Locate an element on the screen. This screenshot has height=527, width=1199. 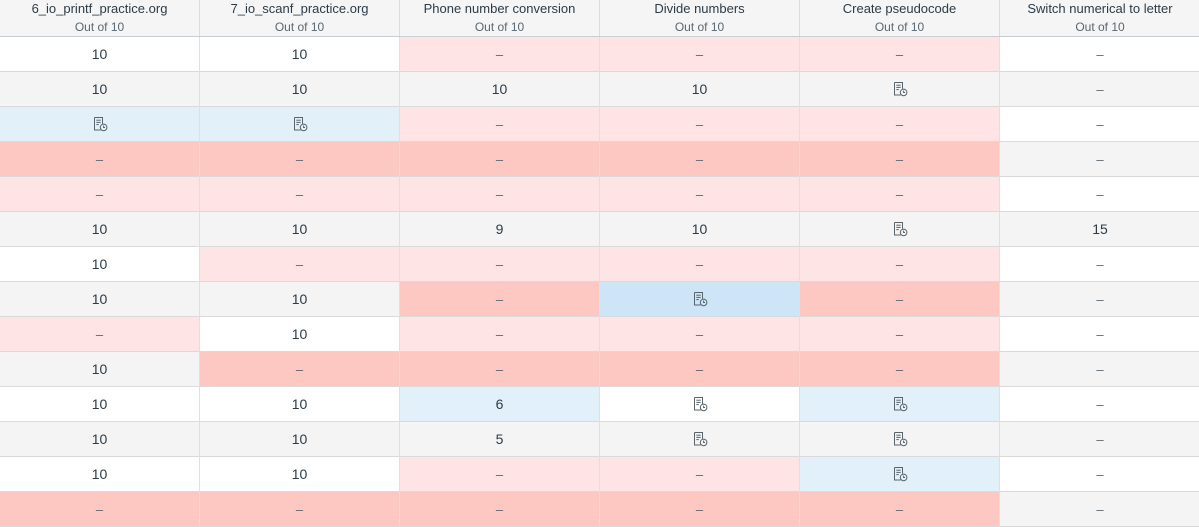
column-title: Divide numbers is located at coordinates (699, 8).